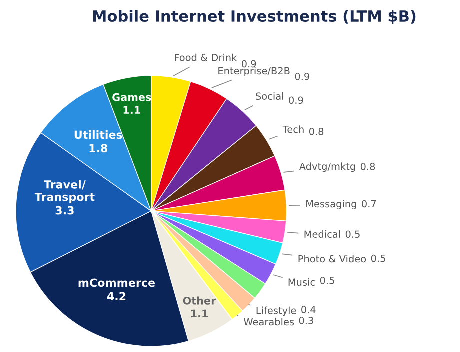 The height and width of the screenshot is (352, 460). What do you see at coordinates (99, 148) in the screenshot?
I see `data-label: 1.8` at bounding box center [99, 148].